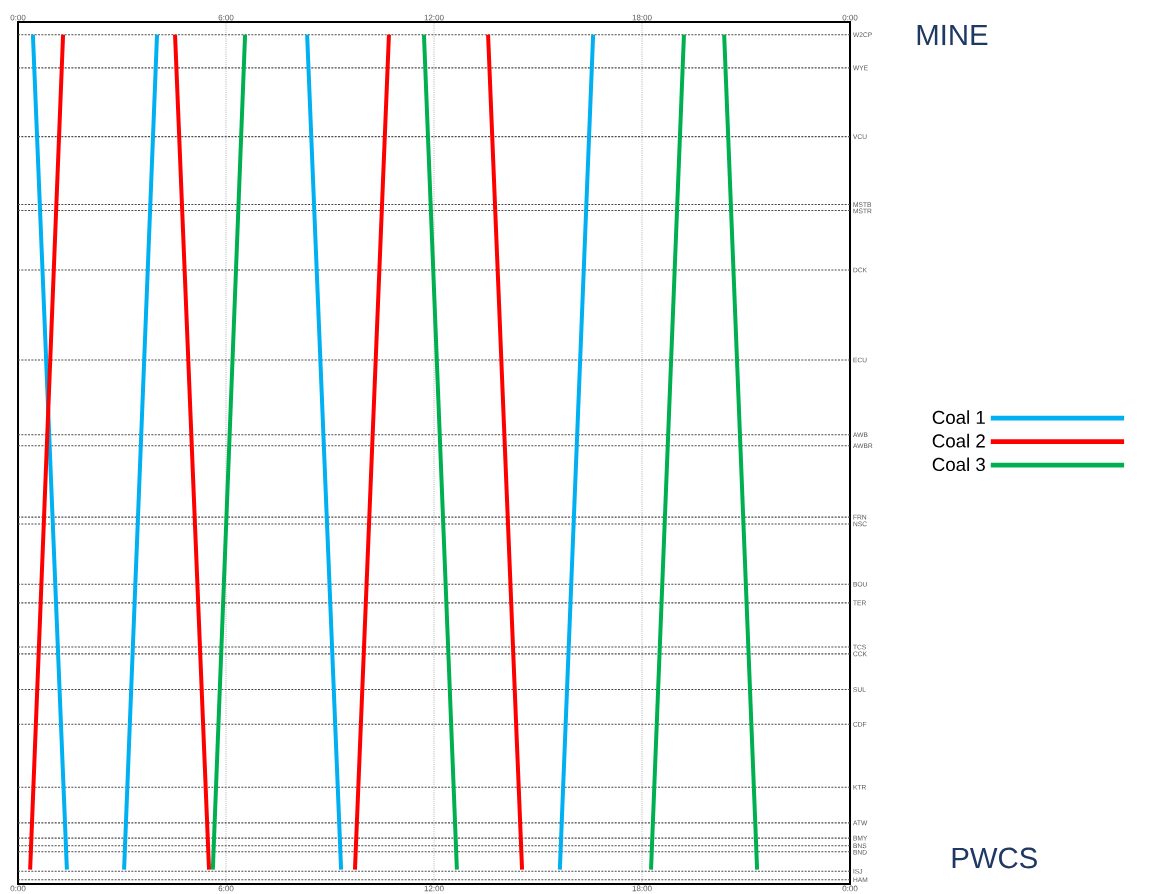 The height and width of the screenshot is (894, 1155). Describe the element at coordinates (958, 440) in the screenshot. I see `text: Coal 2` at that location.